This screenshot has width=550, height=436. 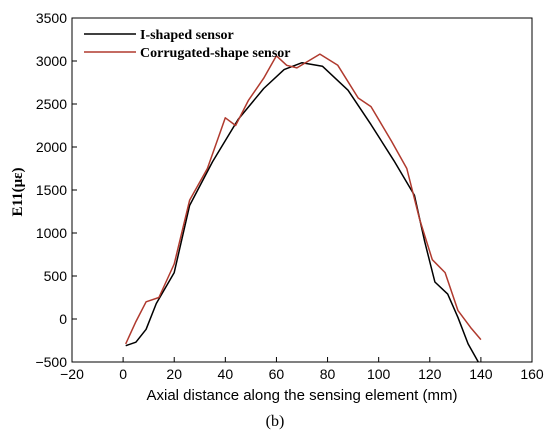 I want to click on x-tick-label: 160, so click(x=532, y=374).